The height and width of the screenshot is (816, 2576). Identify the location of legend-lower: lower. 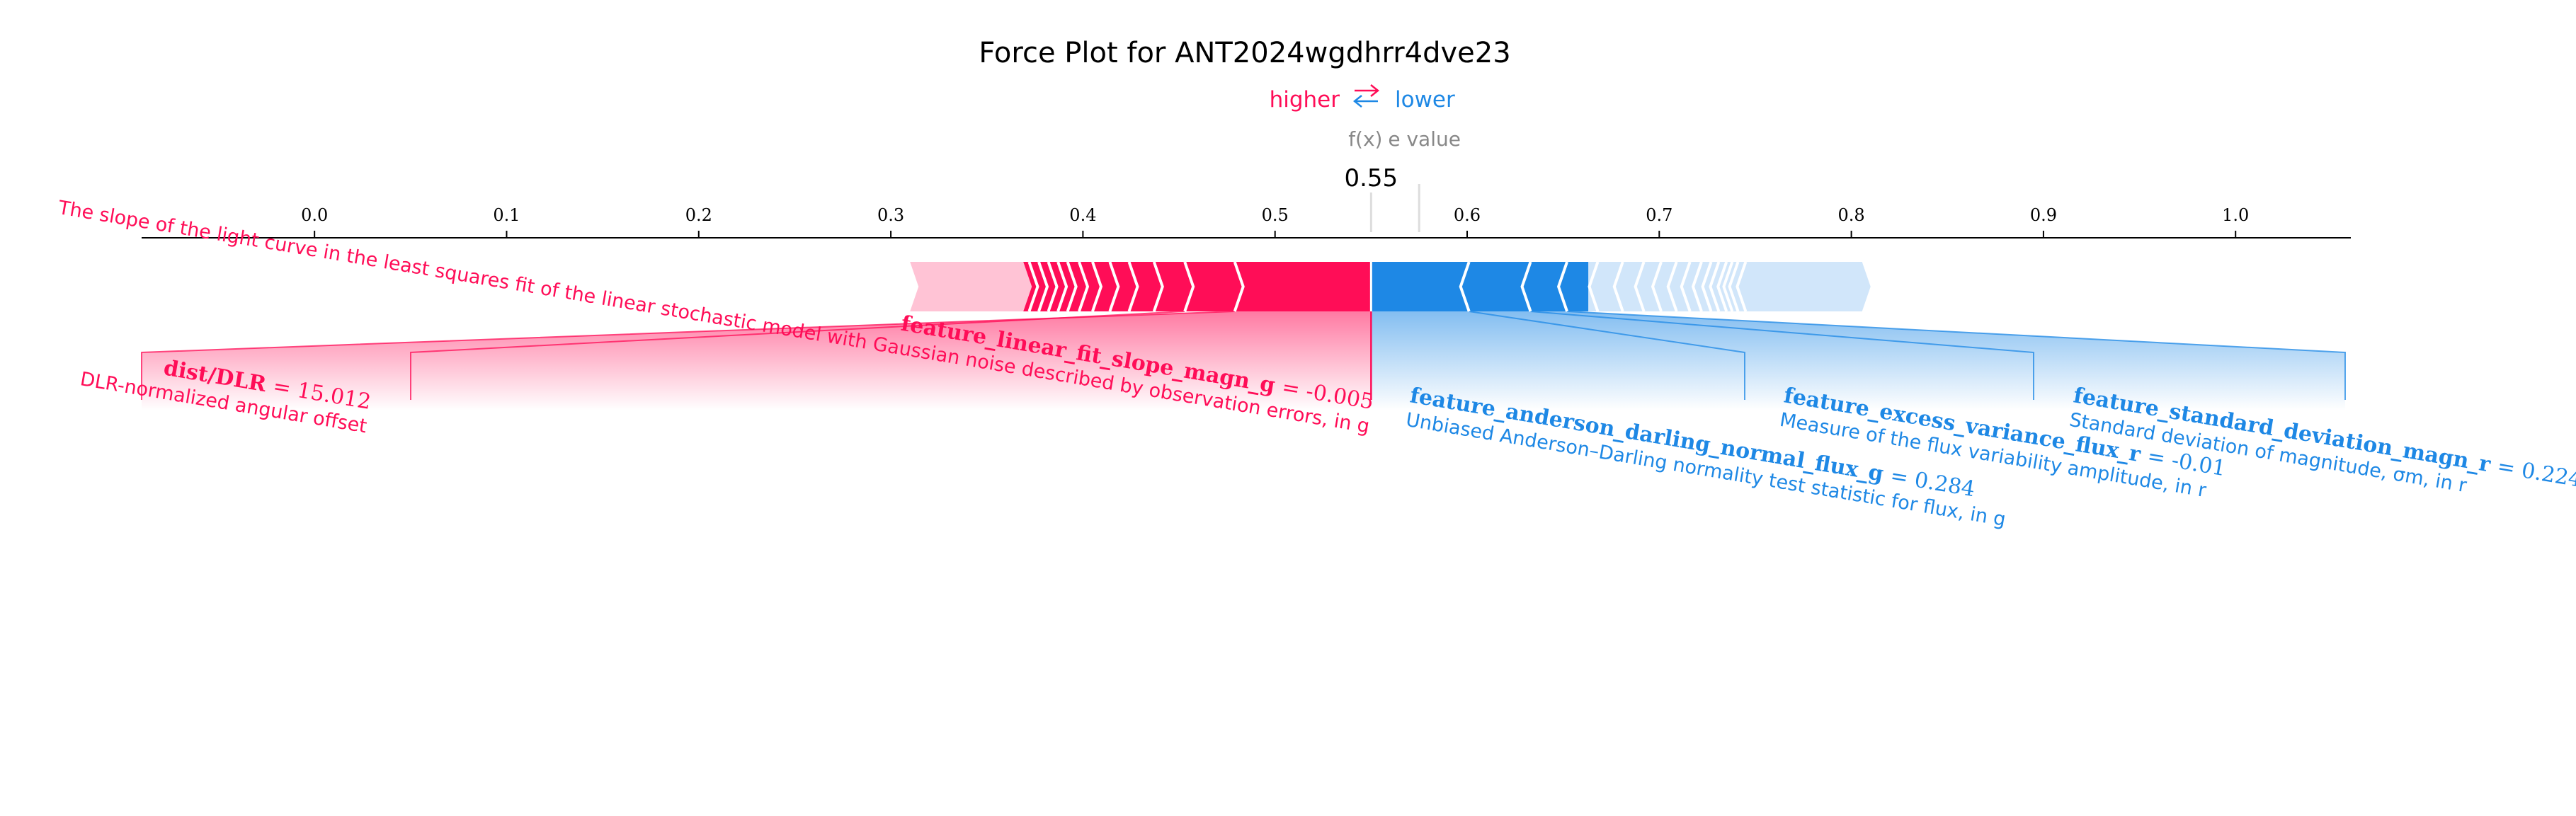
(1425, 100).